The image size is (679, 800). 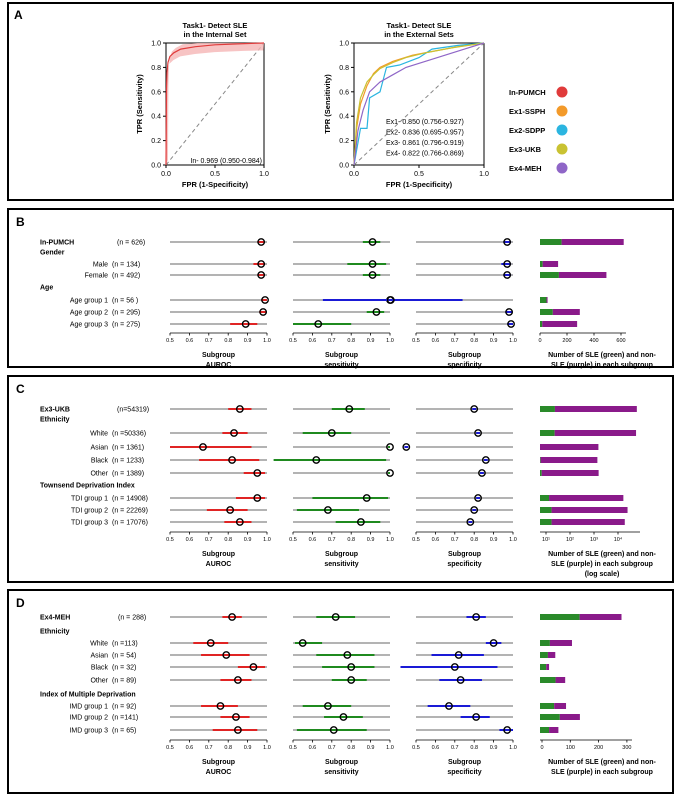 I want to click on subgroup-label: IMD group 2, so click(x=88, y=718).